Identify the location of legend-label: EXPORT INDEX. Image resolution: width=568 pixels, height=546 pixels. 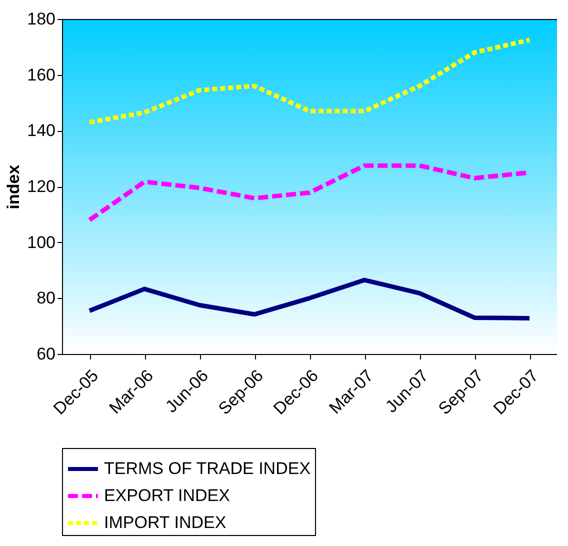
(167, 495).